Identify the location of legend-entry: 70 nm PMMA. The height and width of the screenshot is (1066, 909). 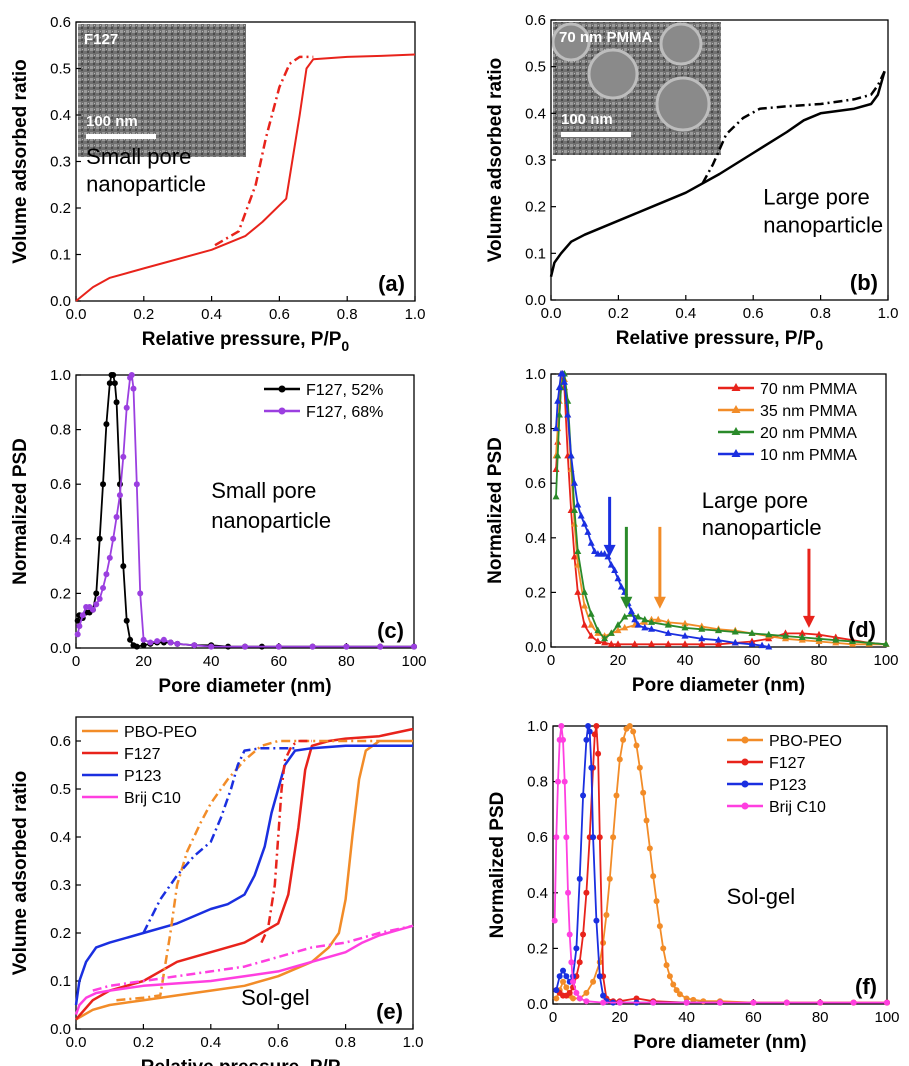
(808, 389).